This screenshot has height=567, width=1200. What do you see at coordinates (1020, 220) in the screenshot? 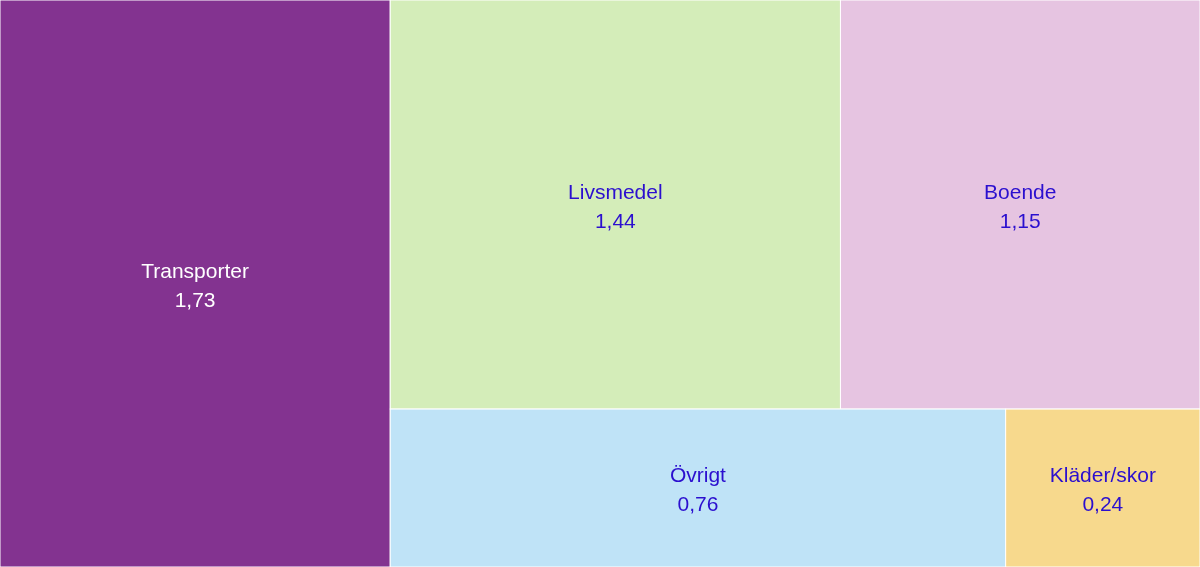
I see `data-label: 1,15` at bounding box center [1020, 220].